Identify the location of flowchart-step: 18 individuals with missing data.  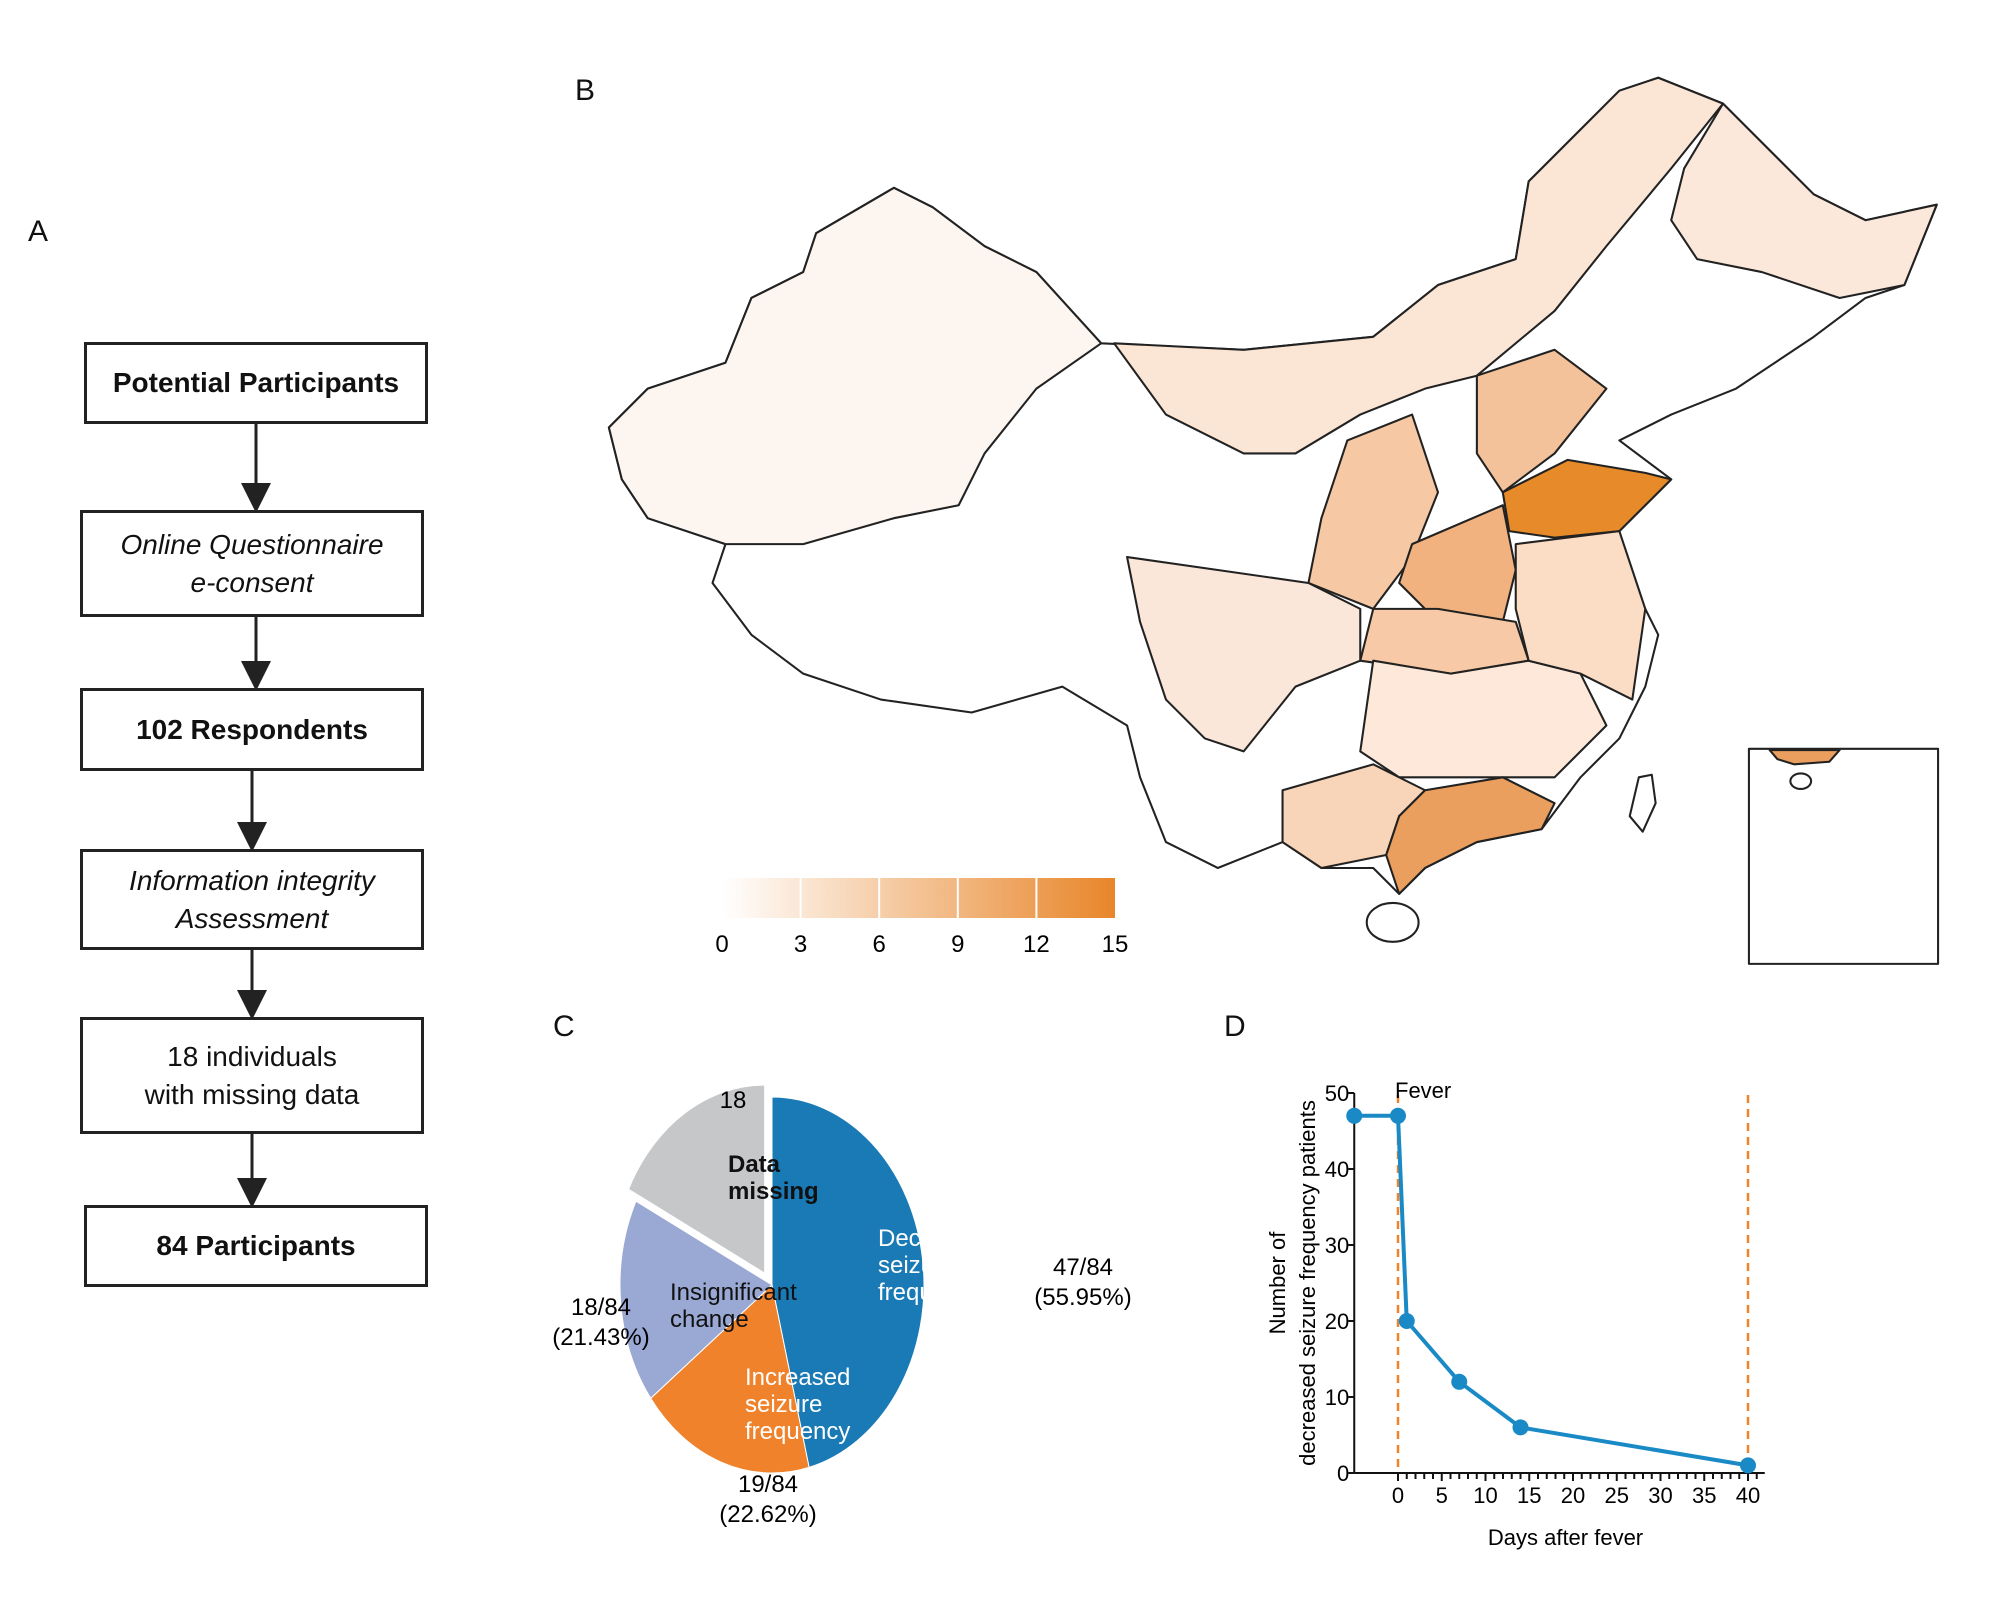
(252, 1075).